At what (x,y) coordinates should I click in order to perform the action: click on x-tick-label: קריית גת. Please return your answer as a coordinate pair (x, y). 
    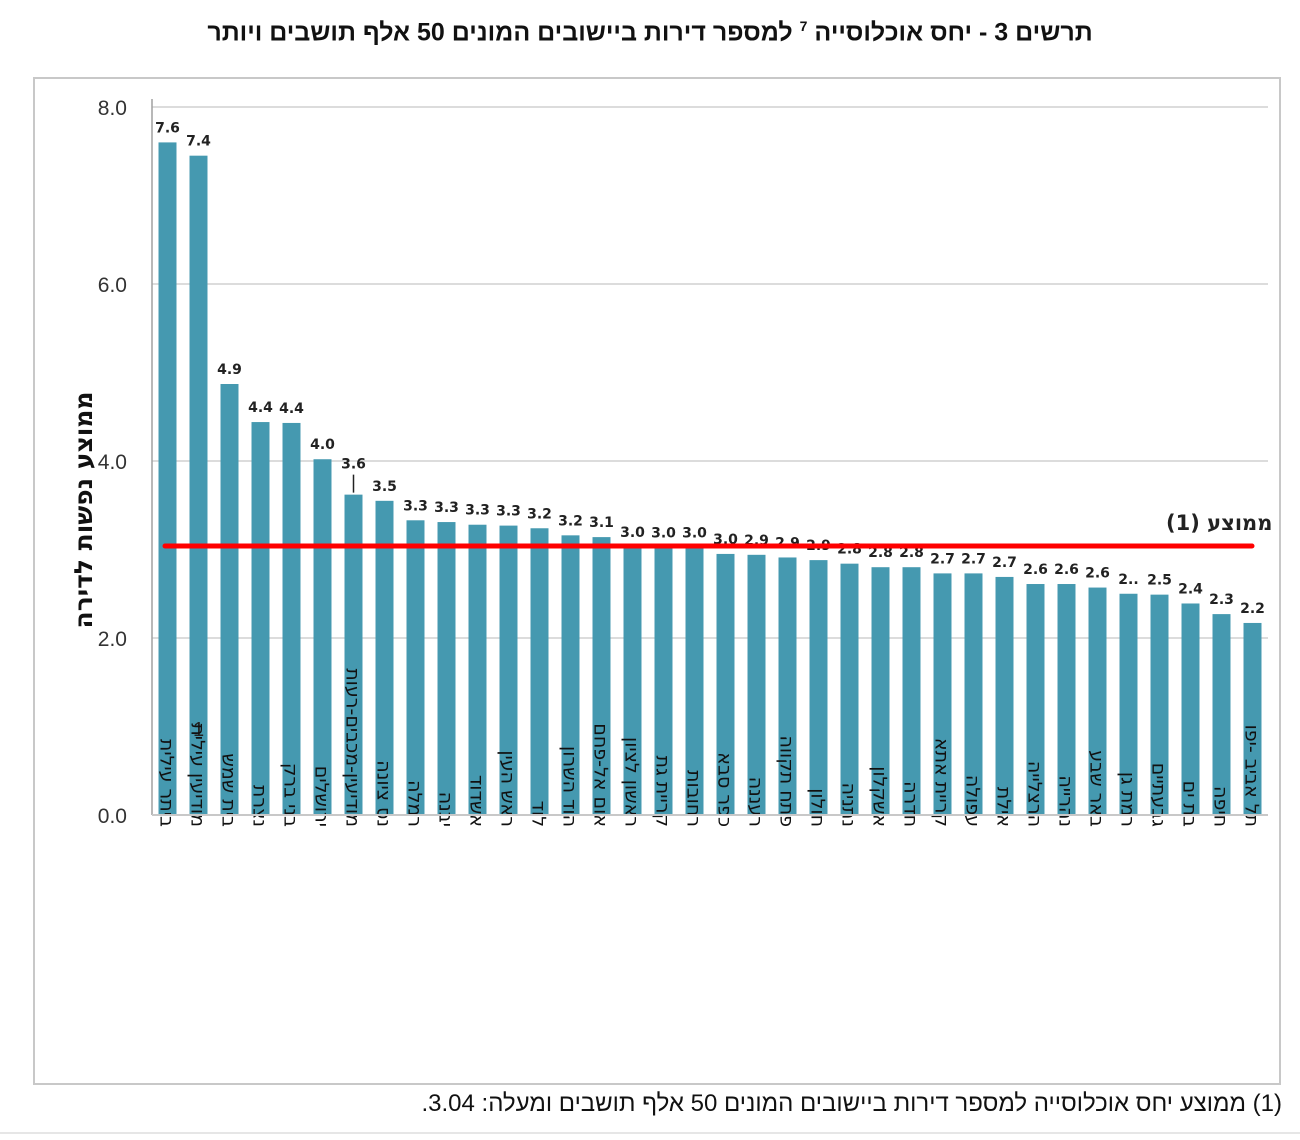
    Looking at the image, I should click on (663, 791).